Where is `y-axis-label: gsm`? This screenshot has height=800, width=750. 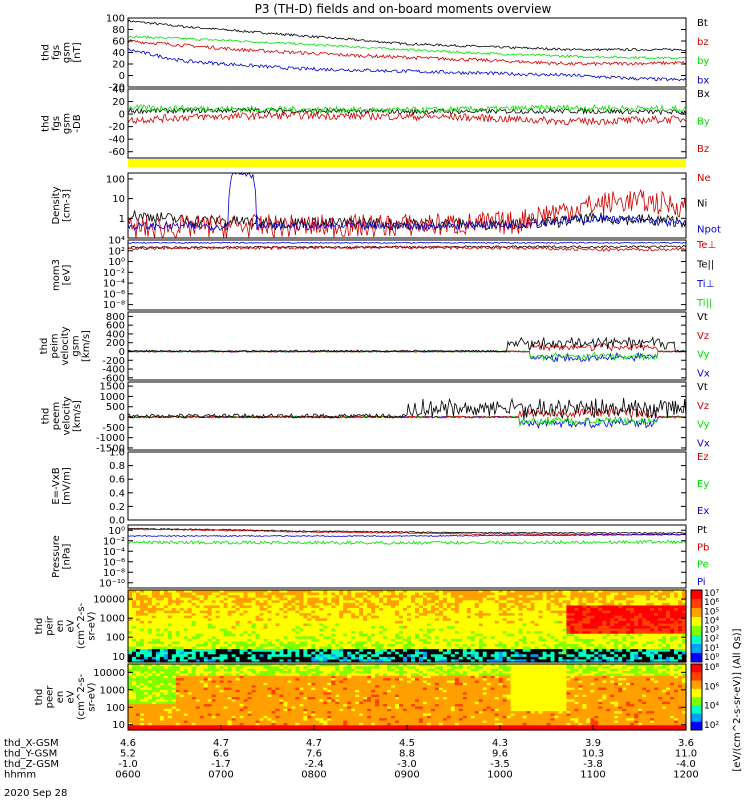 y-axis-label: gsm is located at coordinates (66, 52).